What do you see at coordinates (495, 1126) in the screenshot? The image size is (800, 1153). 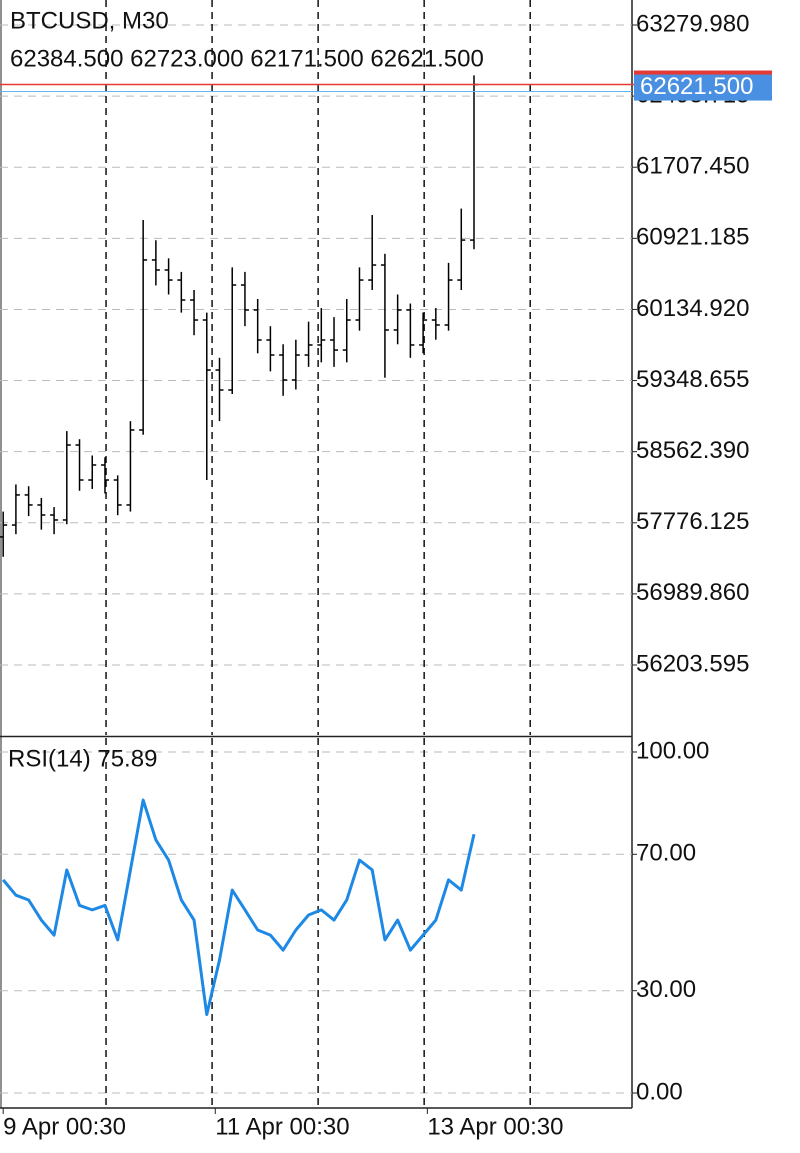 I see `x-tick-label: 13 Apr 00:30` at bounding box center [495, 1126].